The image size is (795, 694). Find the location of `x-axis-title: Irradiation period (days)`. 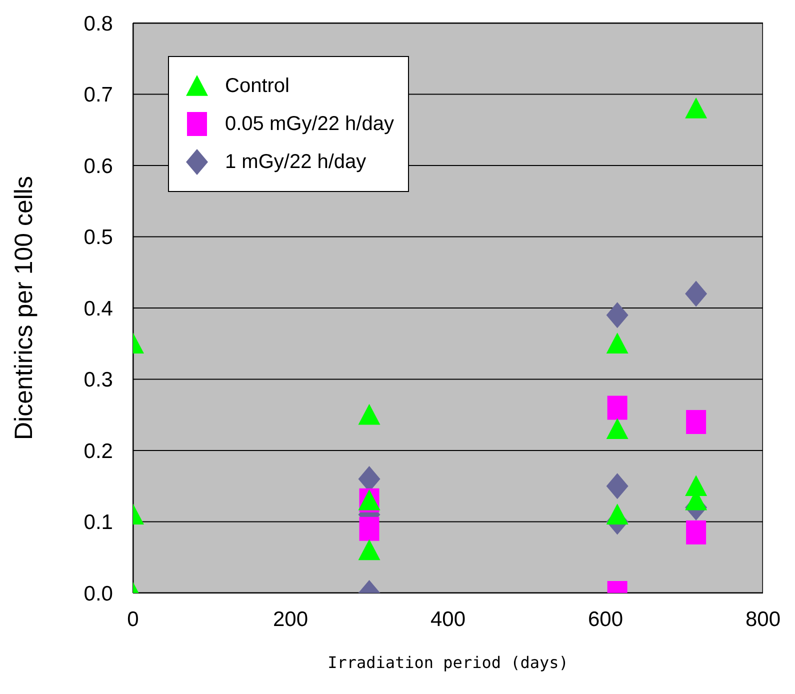

x-axis-title: Irradiation period (days) is located at coordinates (448, 662).